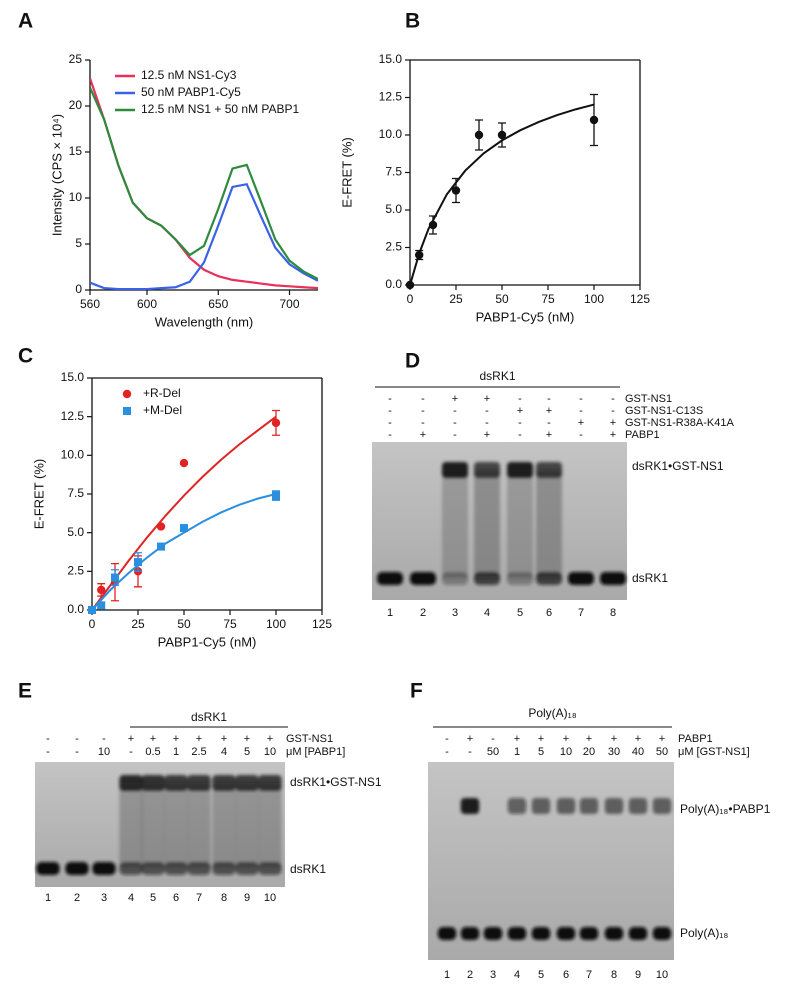 This screenshot has width=800, height=1000. What do you see at coordinates (198, 752) in the screenshot?
I see `lane-condition: 2.5` at bounding box center [198, 752].